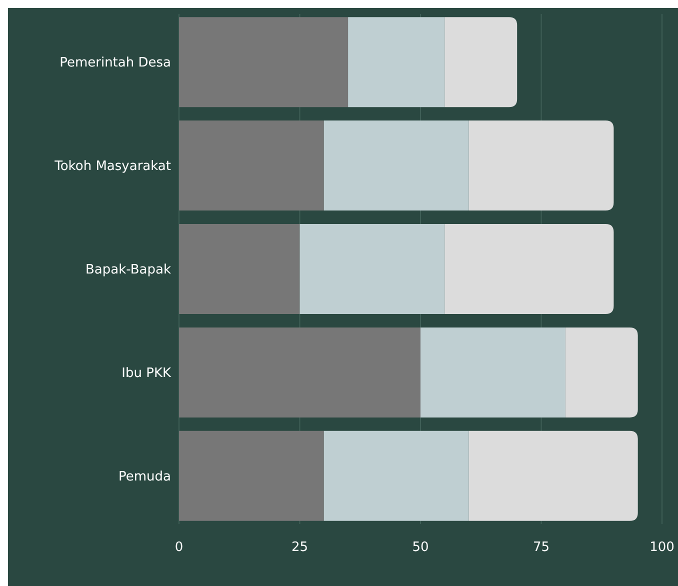  What do you see at coordinates (541, 547) in the screenshot?
I see `x-tick-label: 75` at bounding box center [541, 547].